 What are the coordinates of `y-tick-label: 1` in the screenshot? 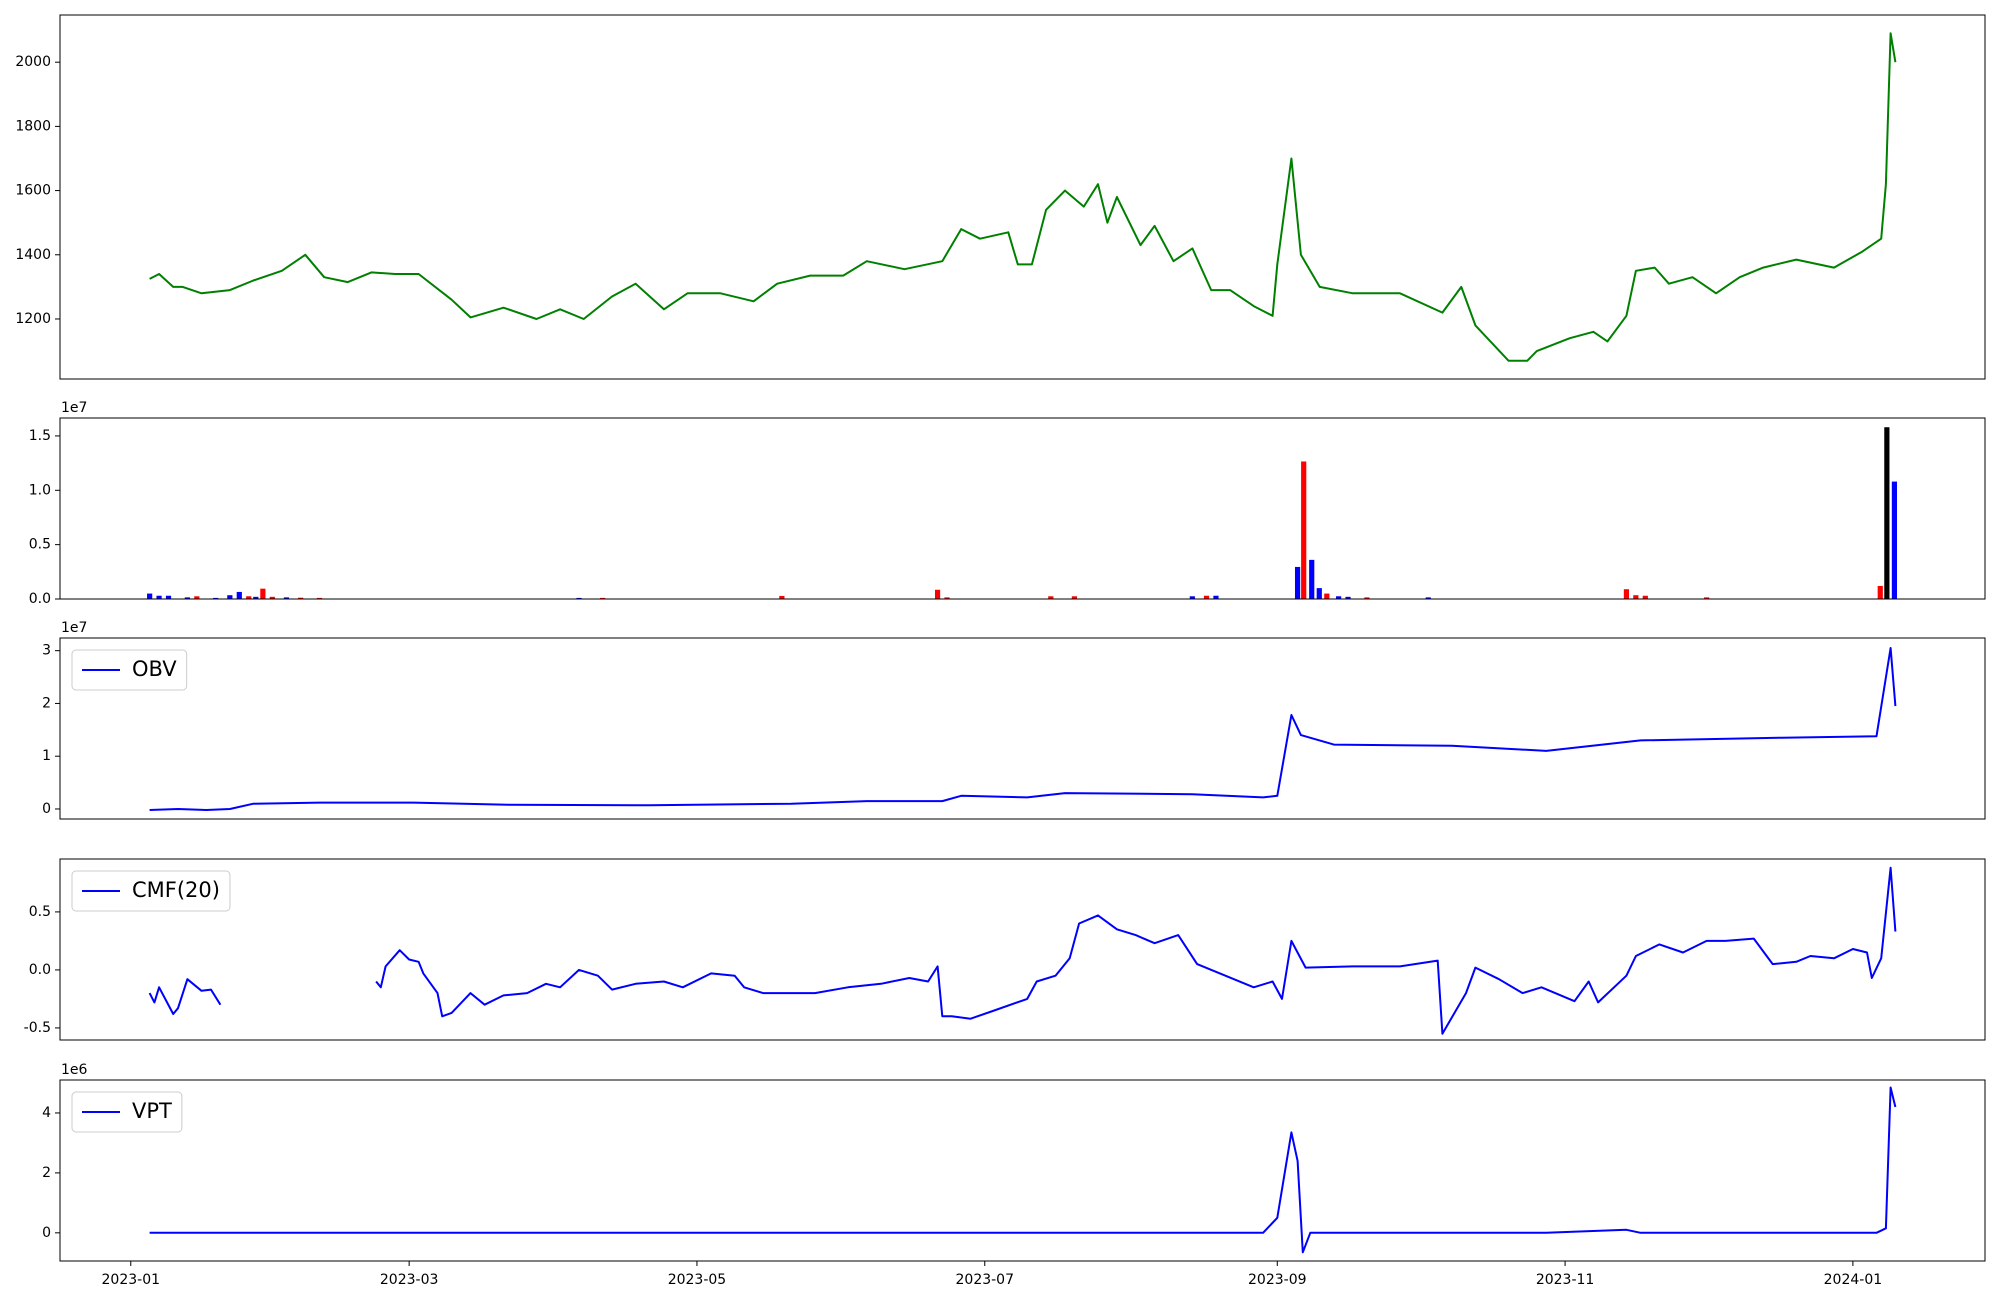 It's located at (46, 756).